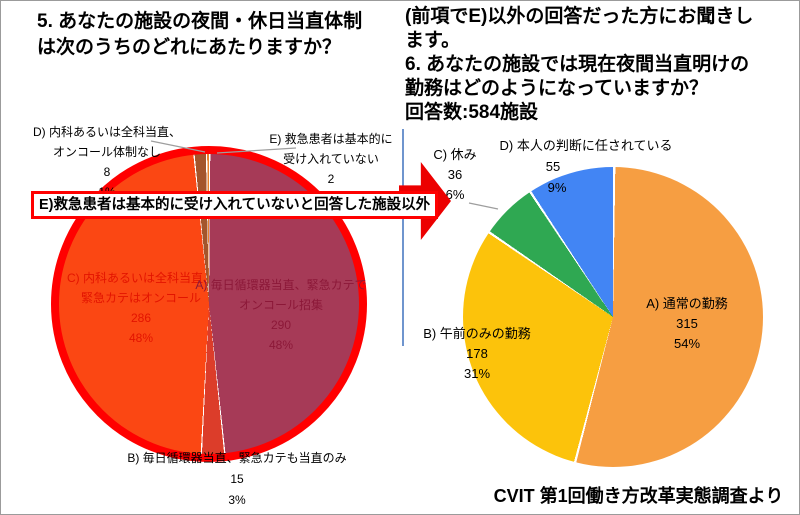 The height and width of the screenshot is (515, 800). I want to click on q6-slice-label-b: B) 午前のみの勤務 178 31%, so click(477, 353).